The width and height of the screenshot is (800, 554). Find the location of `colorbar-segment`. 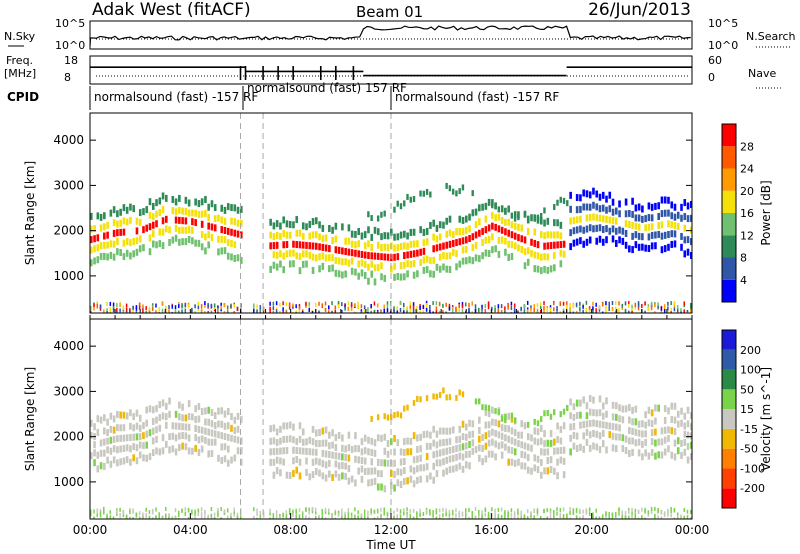

colorbar-segment is located at coordinates (729, 268).